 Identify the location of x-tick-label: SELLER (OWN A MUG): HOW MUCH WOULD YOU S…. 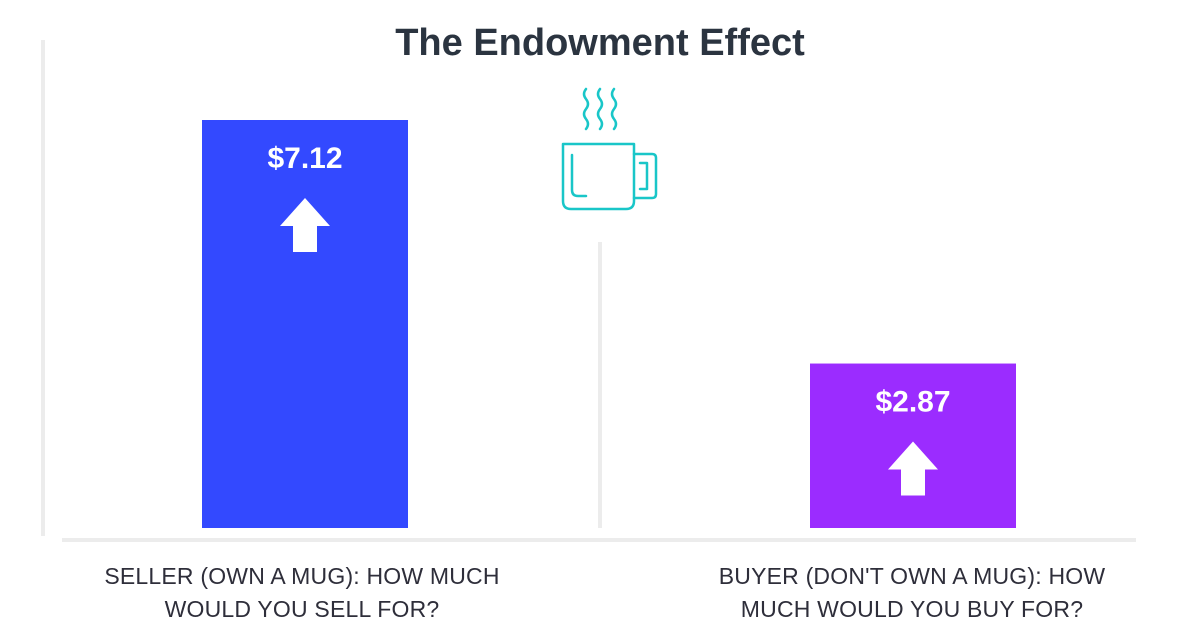
(302, 592).